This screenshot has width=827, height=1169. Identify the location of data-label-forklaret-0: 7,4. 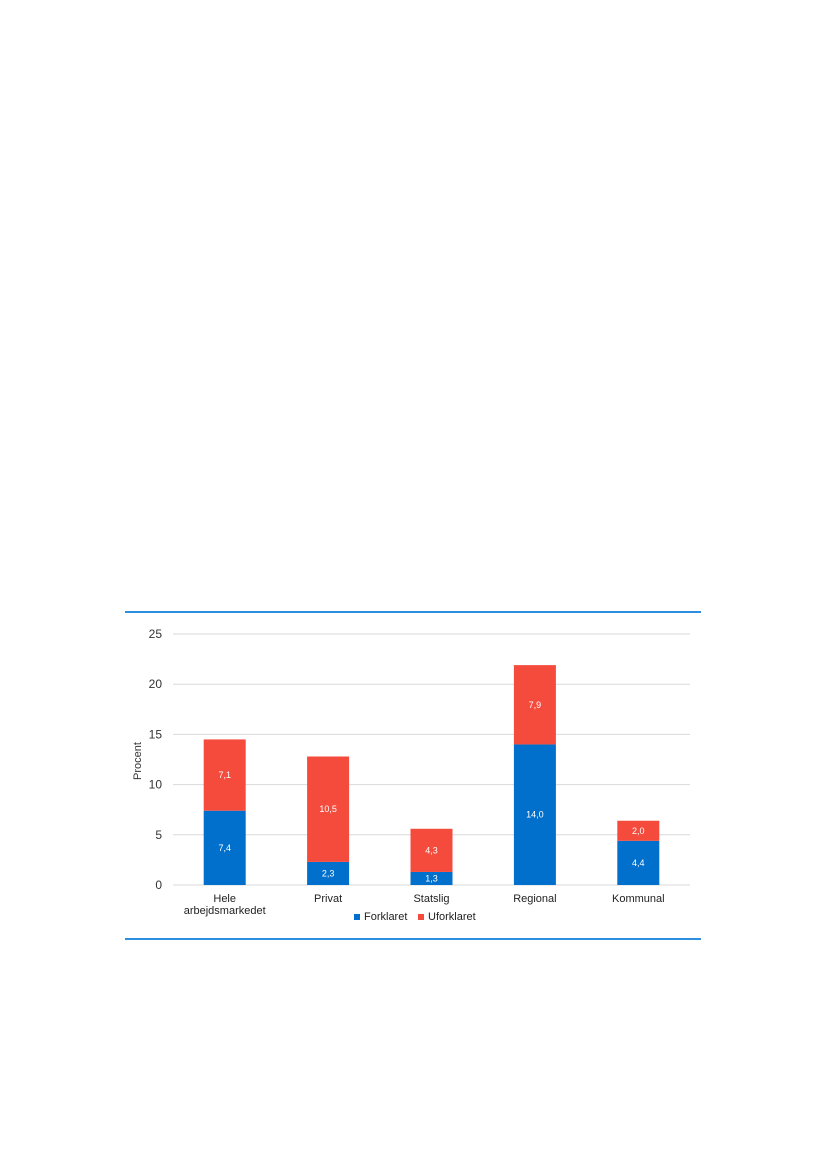
(224, 848).